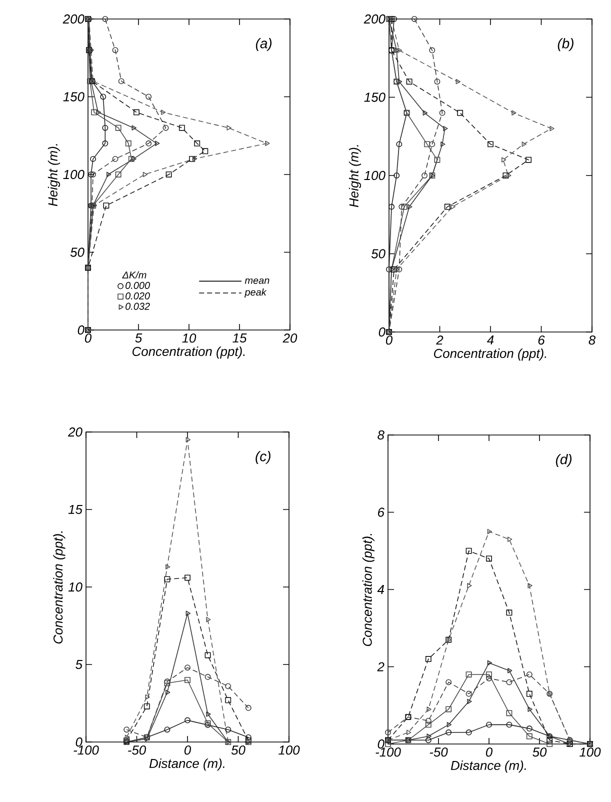 The width and height of the screenshot is (611, 802). What do you see at coordinates (239, 338) in the screenshot?
I see `x-tick-label: 15` at bounding box center [239, 338].